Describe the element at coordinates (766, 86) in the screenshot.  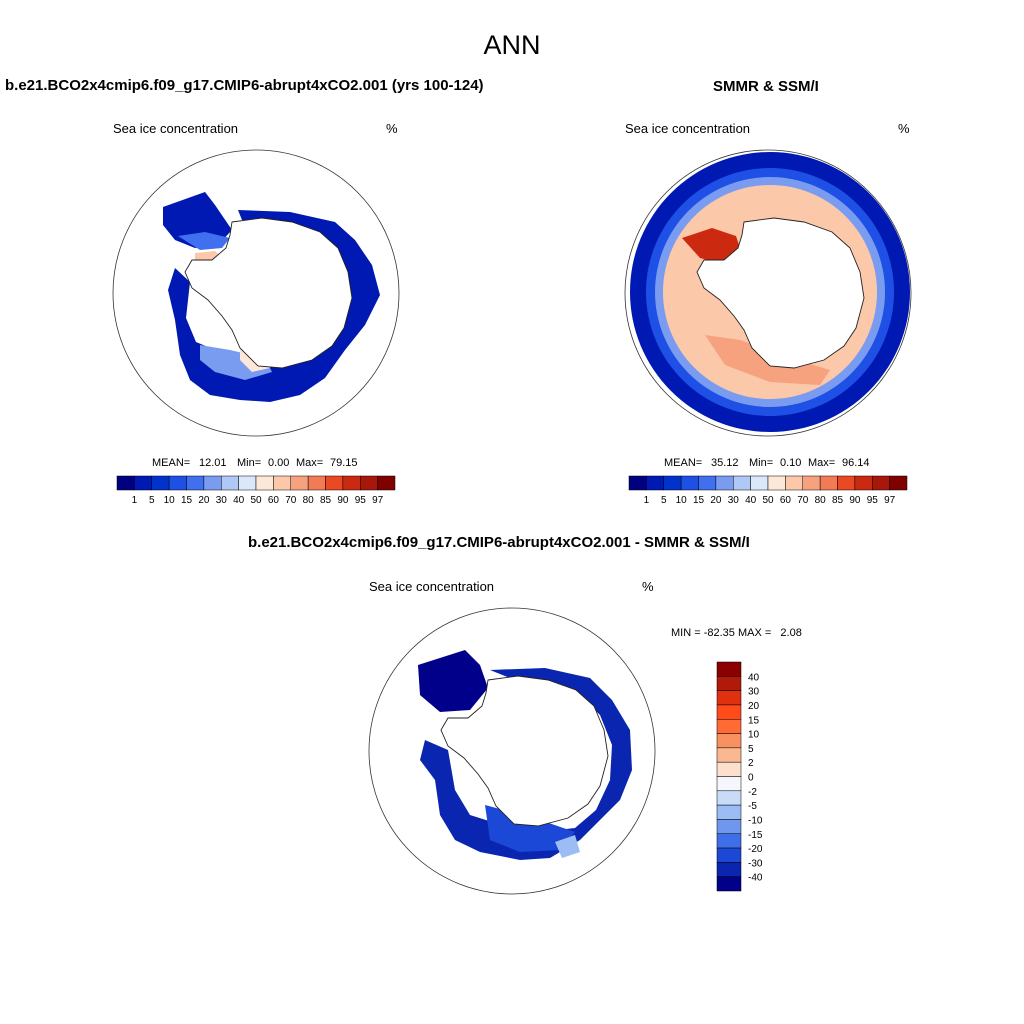
I see `panel-2-heading: SMMR & SSM/I` at that location.